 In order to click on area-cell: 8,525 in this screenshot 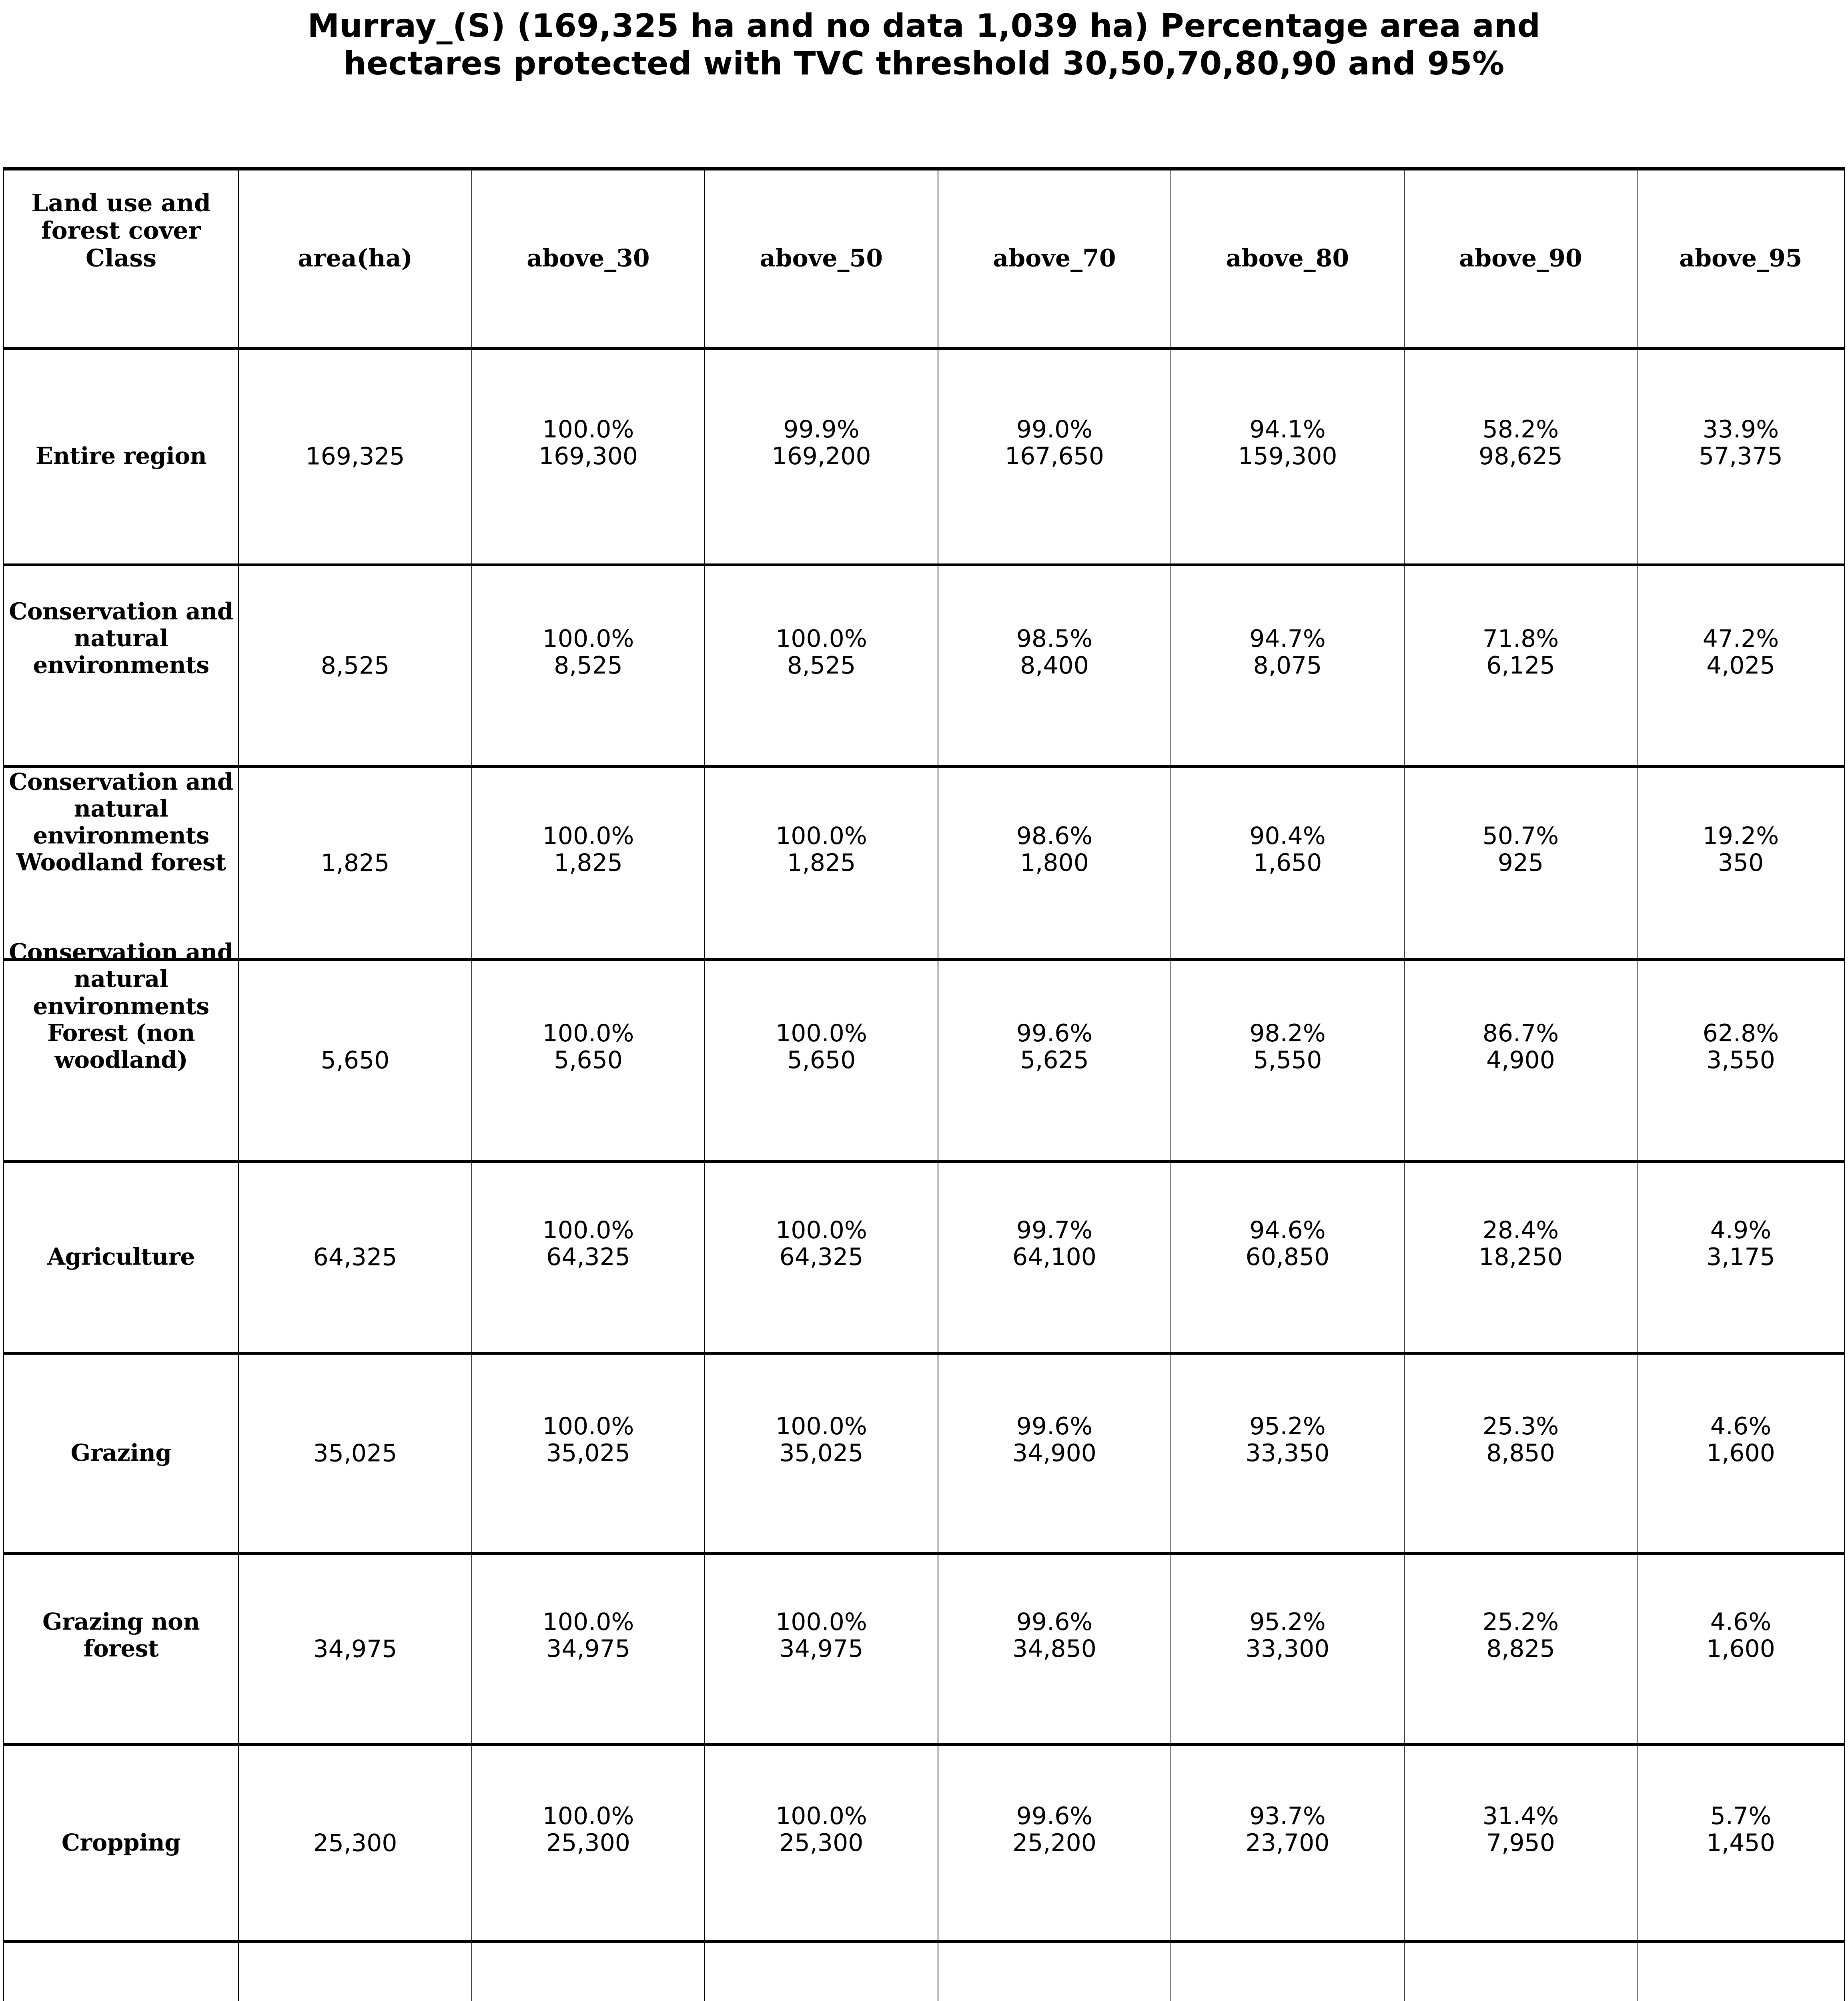, I will do `click(355, 665)`.